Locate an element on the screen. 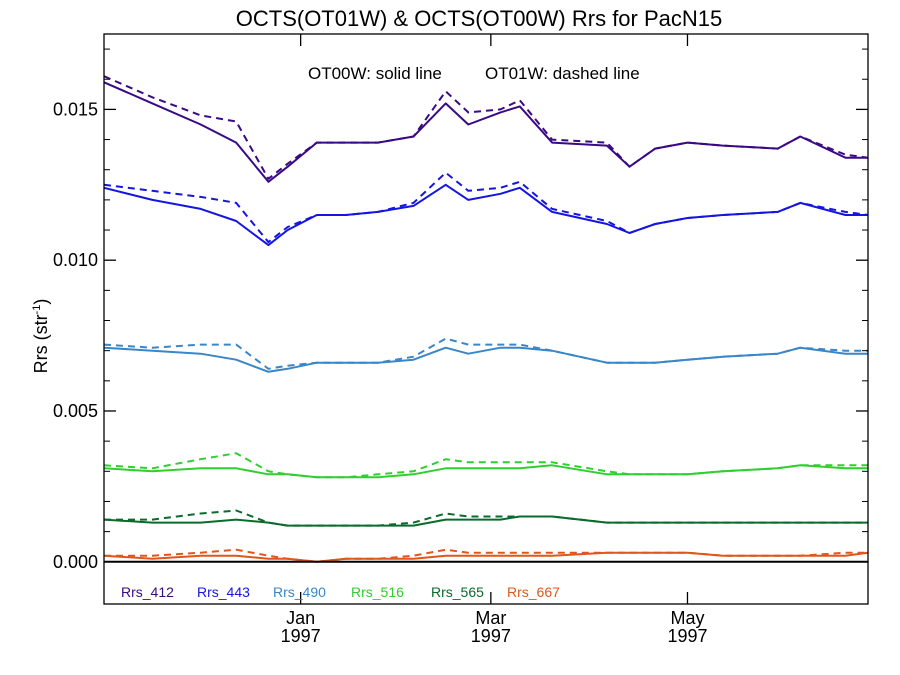 The width and height of the screenshot is (900, 675). y-tick-label: 0.005 is located at coordinates (75, 411).